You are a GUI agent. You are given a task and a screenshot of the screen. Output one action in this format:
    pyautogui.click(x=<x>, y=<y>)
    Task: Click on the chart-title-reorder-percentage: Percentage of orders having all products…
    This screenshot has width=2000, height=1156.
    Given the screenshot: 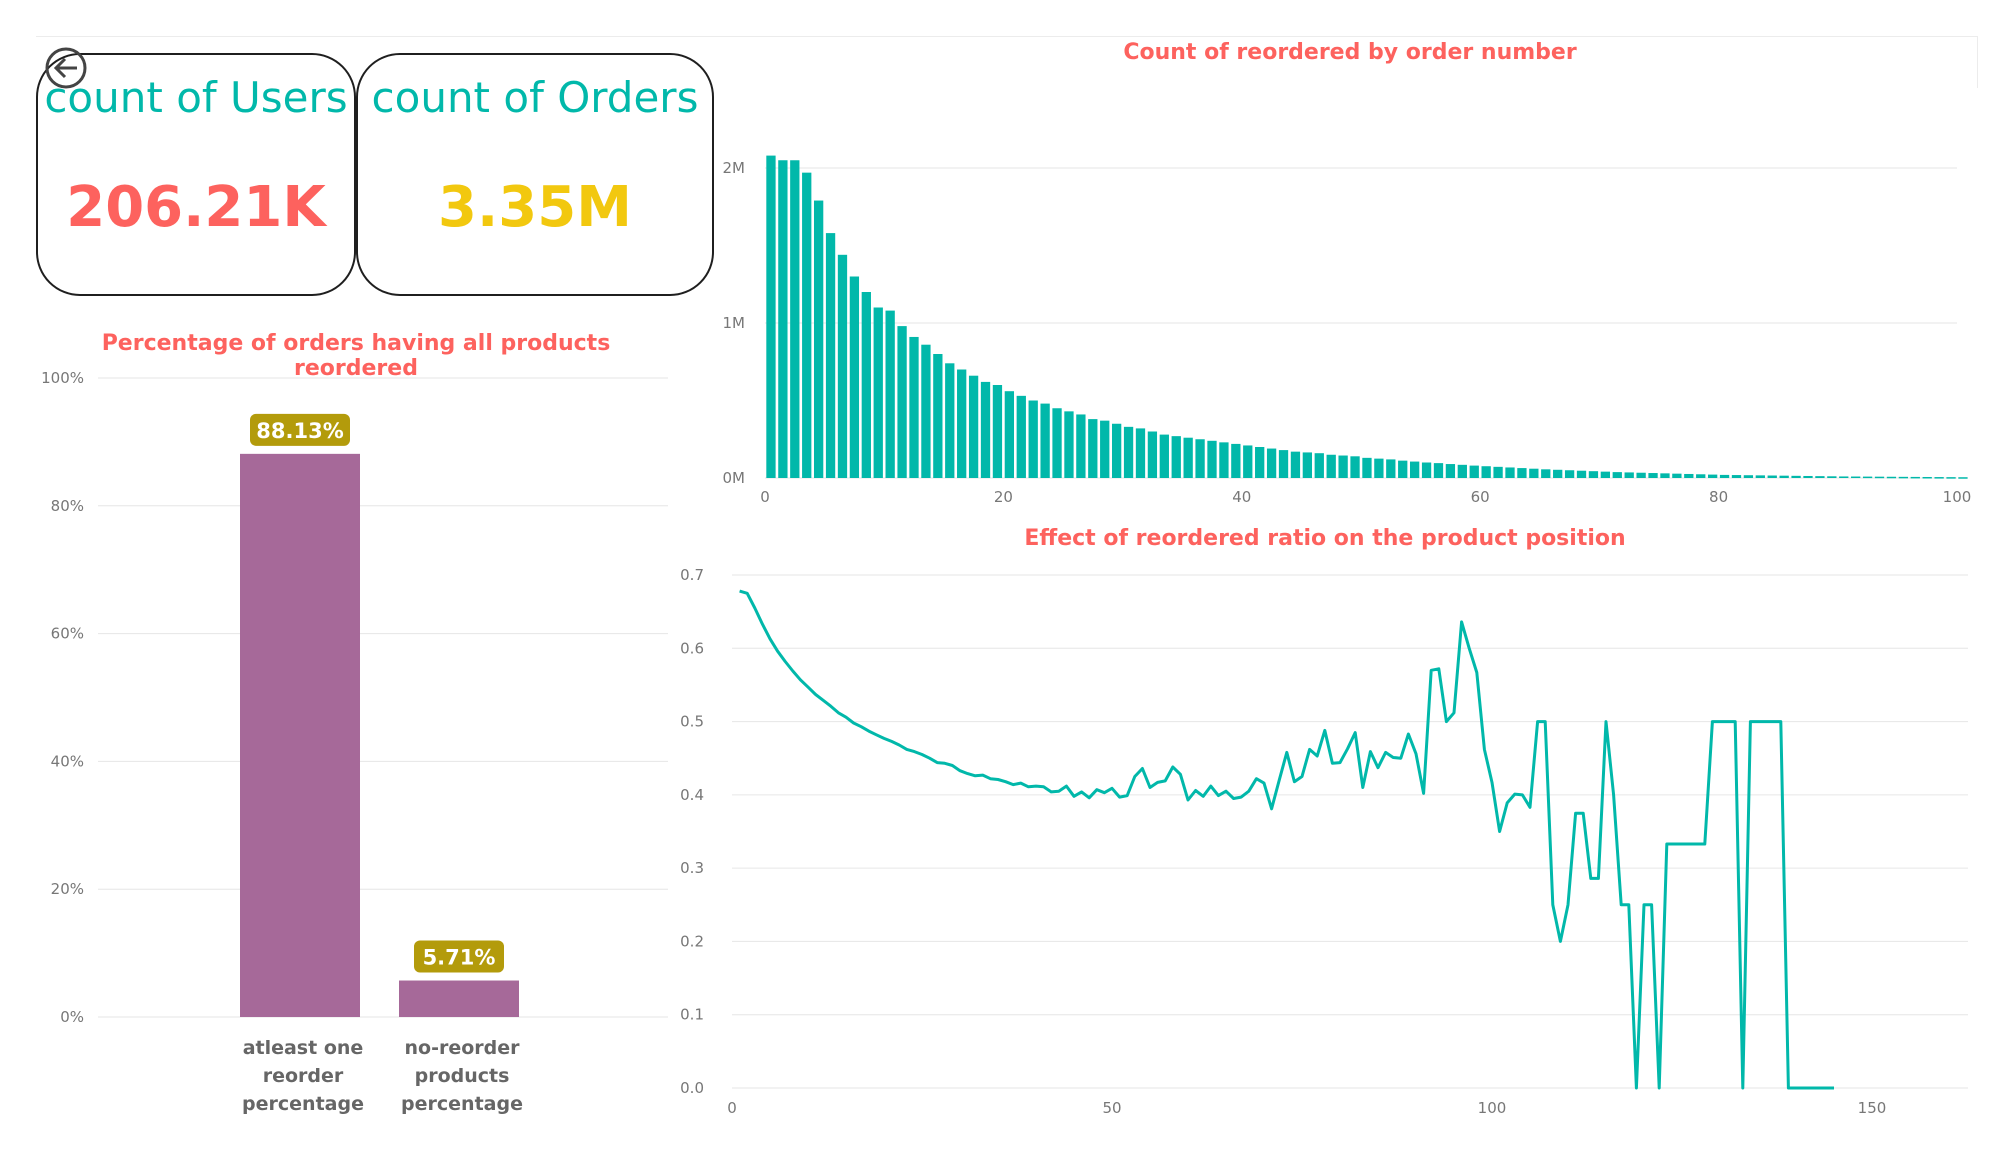 What is the action you would take?
    pyautogui.click(x=356, y=356)
    